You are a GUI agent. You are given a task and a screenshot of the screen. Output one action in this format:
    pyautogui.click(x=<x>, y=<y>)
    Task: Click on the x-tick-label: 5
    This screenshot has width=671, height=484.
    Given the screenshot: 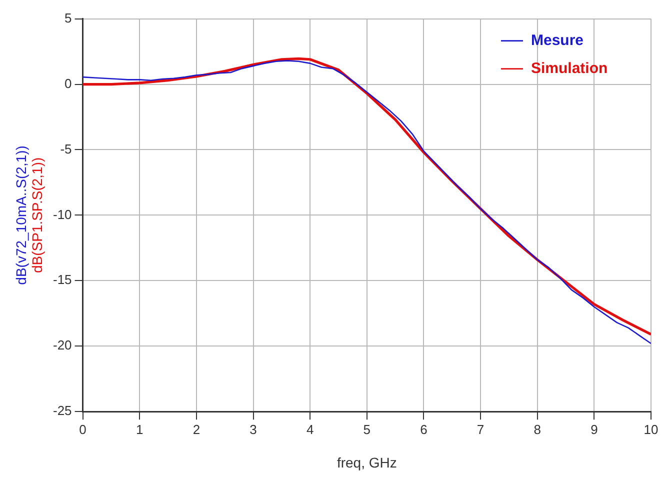 What is the action you would take?
    pyautogui.click(x=367, y=429)
    